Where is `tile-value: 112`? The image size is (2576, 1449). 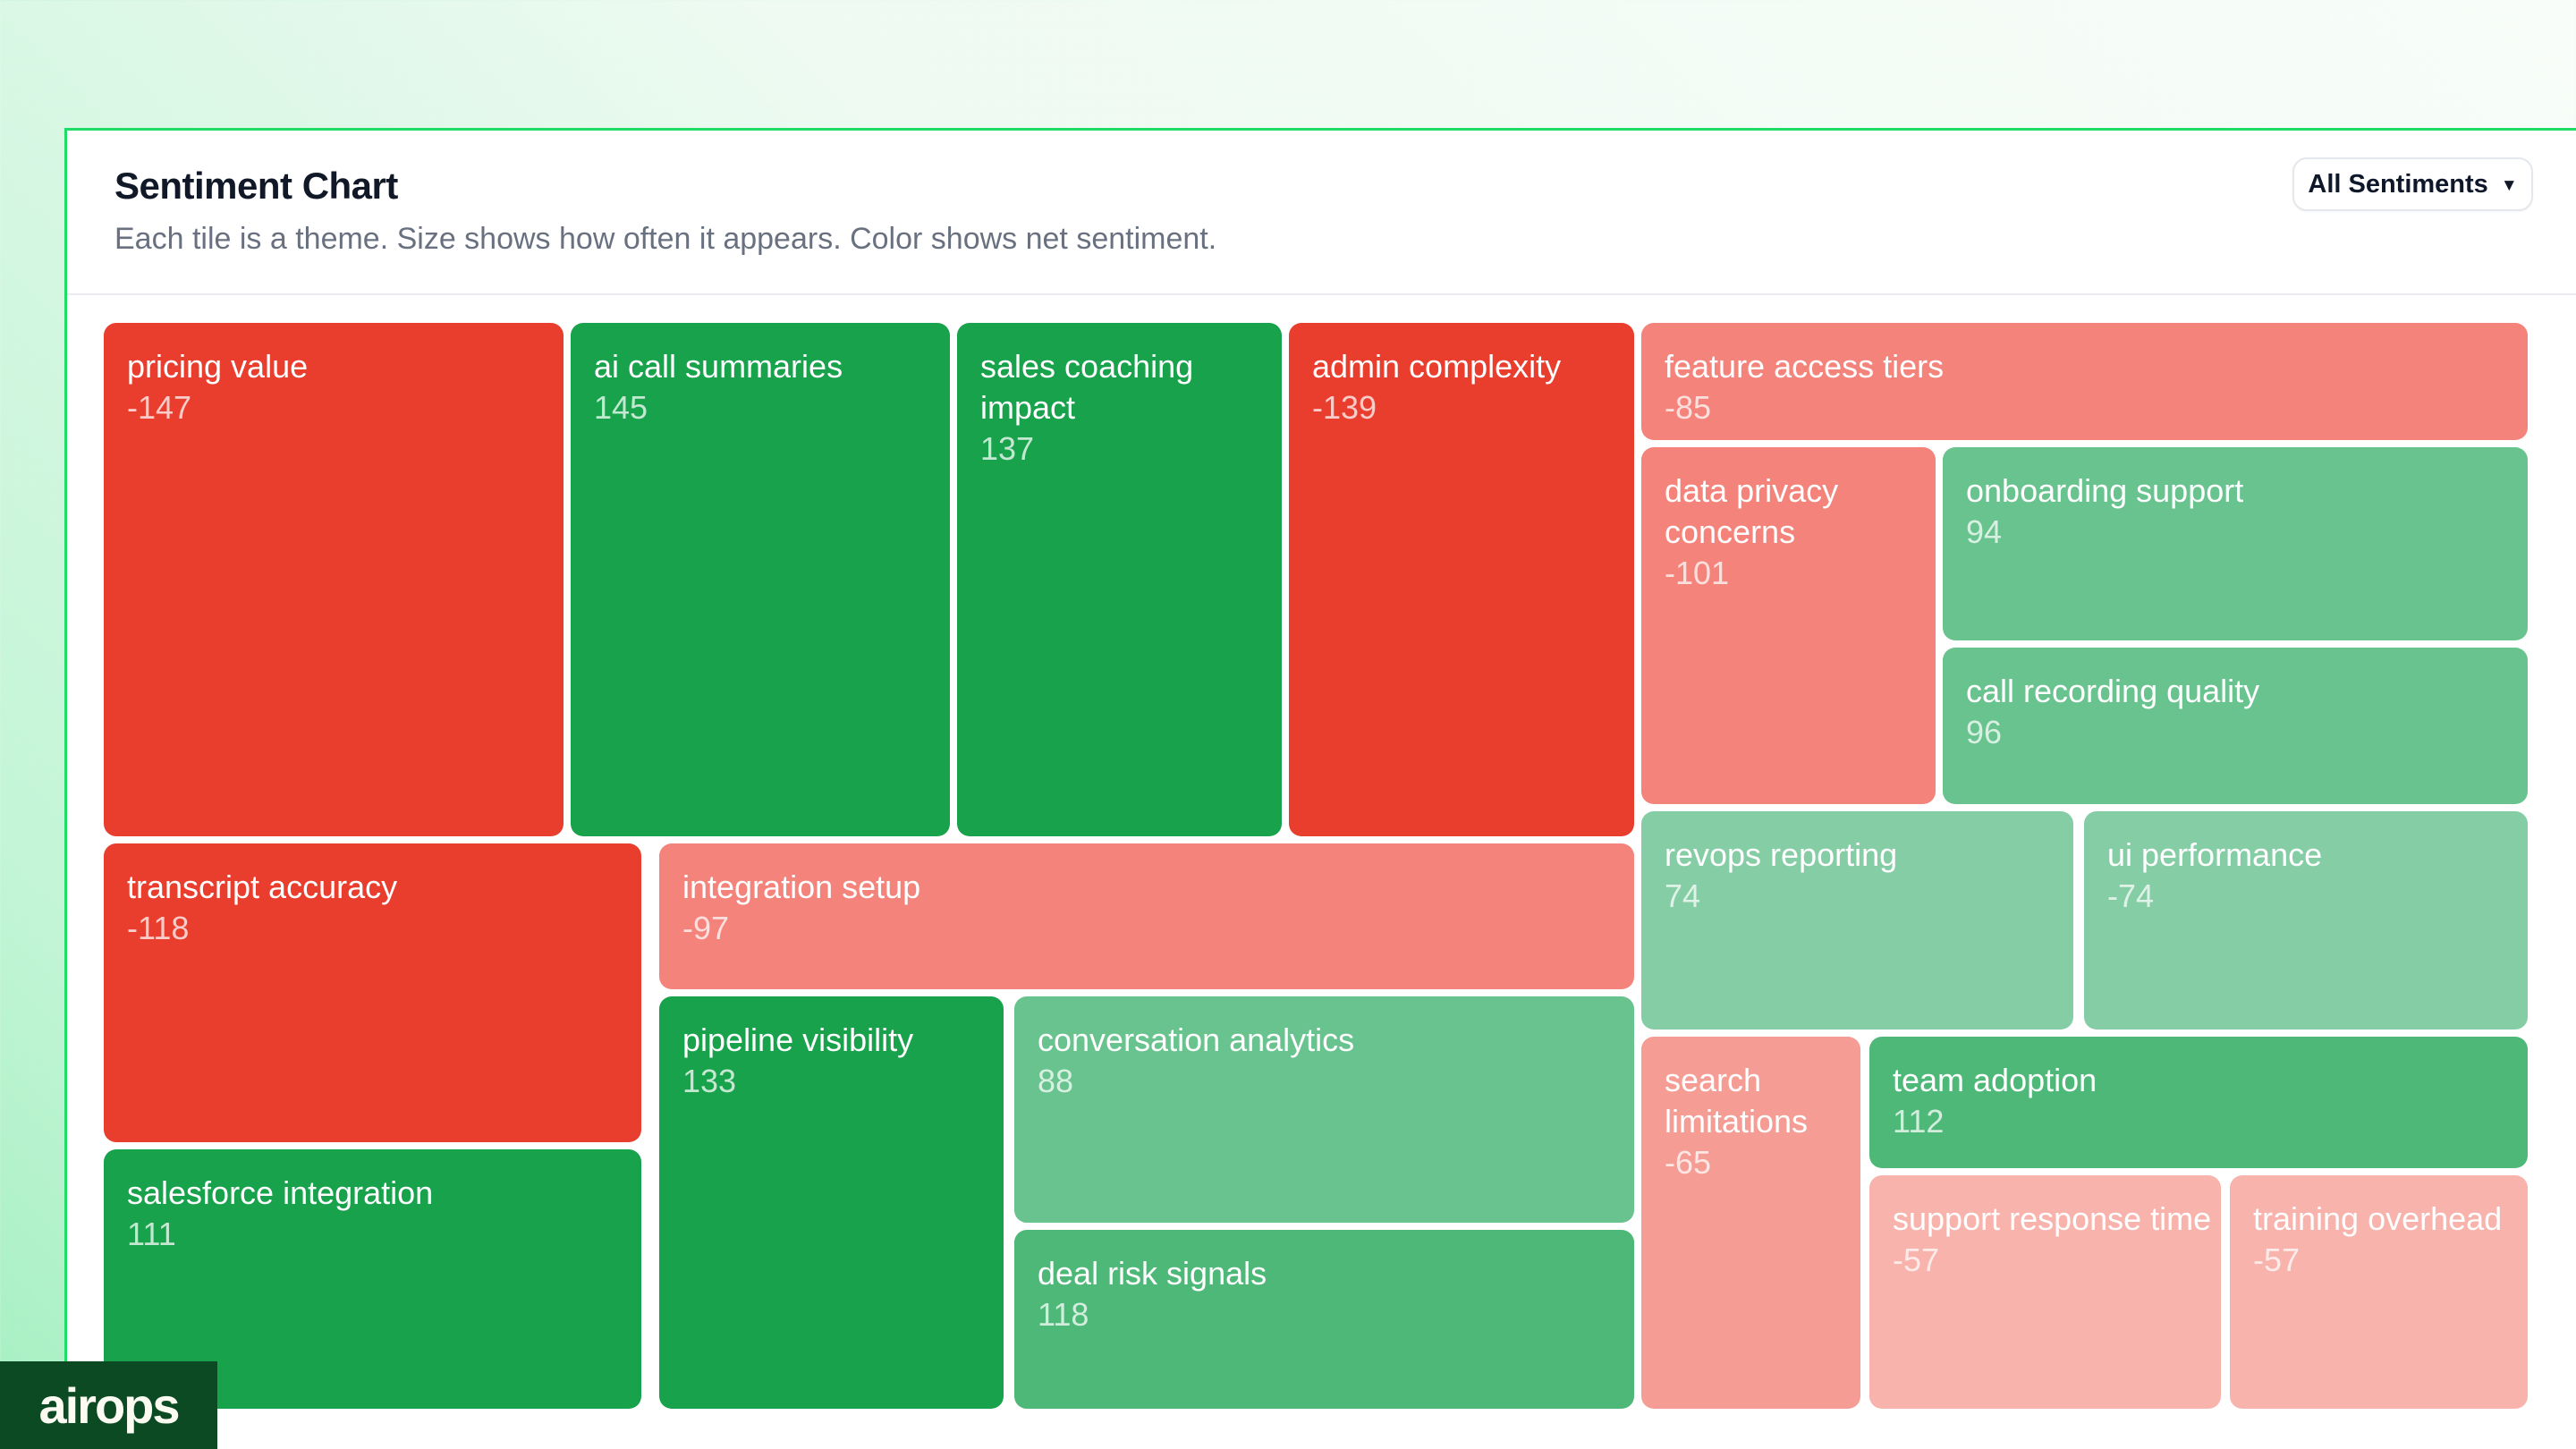
tile-value: 112 is located at coordinates (1919, 1121).